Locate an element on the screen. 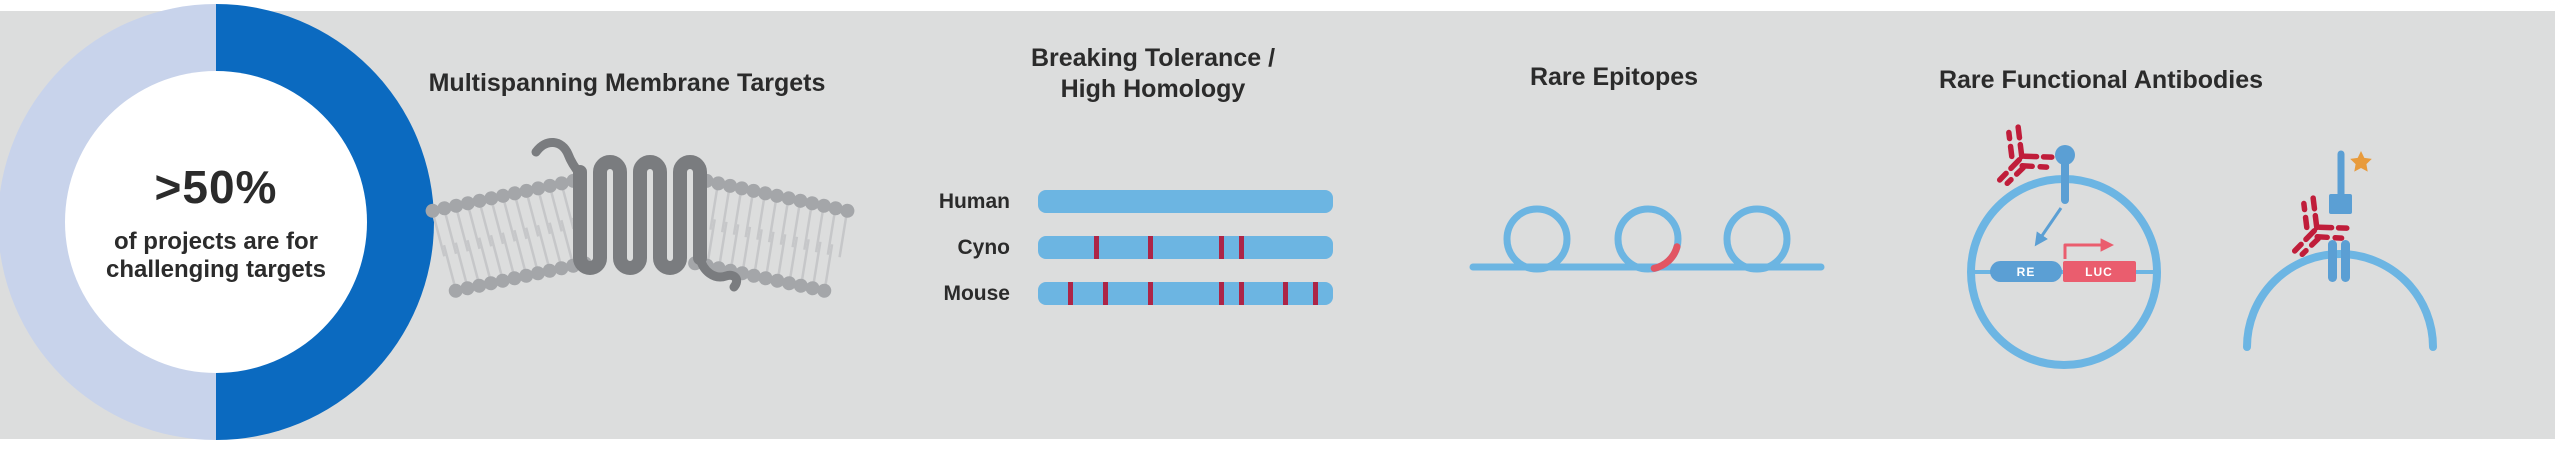 The image size is (2560, 454). c-terminus-squiggle-icon is located at coordinates (718, 272).